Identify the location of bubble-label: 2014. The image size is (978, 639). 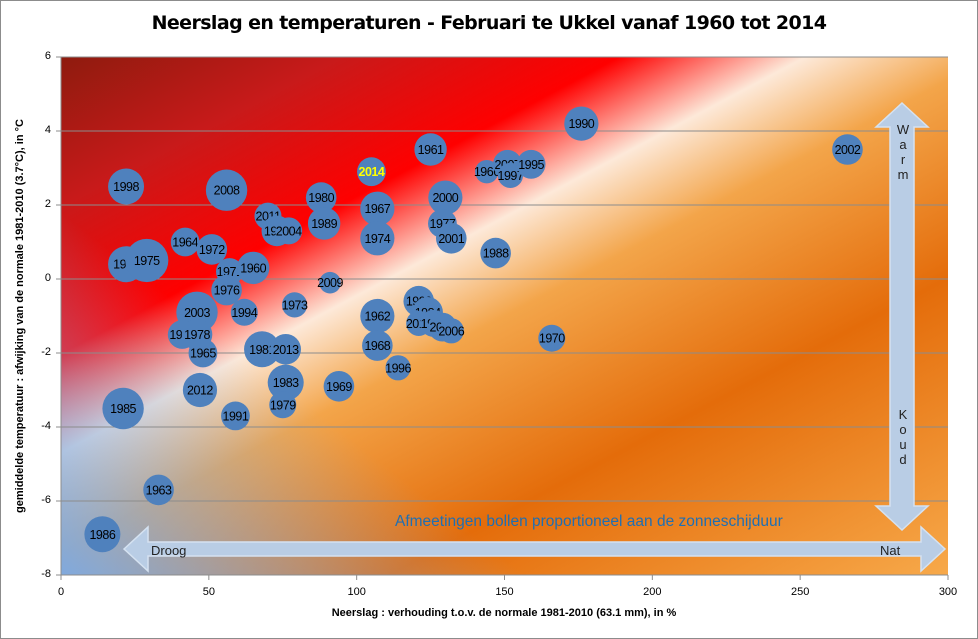
(372, 172).